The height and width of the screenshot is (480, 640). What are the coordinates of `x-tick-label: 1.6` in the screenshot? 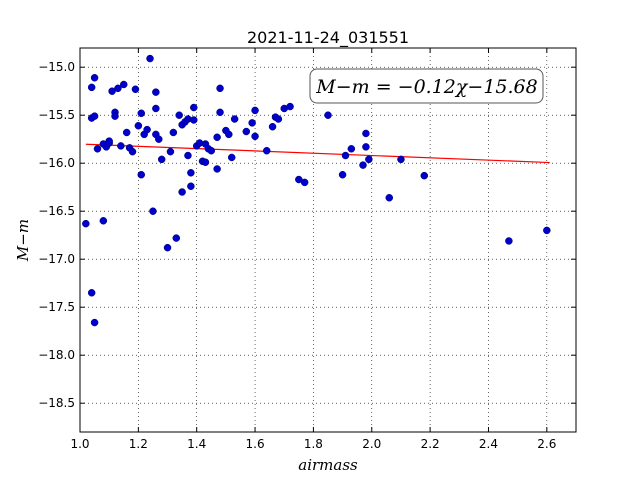 It's located at (255, 444).